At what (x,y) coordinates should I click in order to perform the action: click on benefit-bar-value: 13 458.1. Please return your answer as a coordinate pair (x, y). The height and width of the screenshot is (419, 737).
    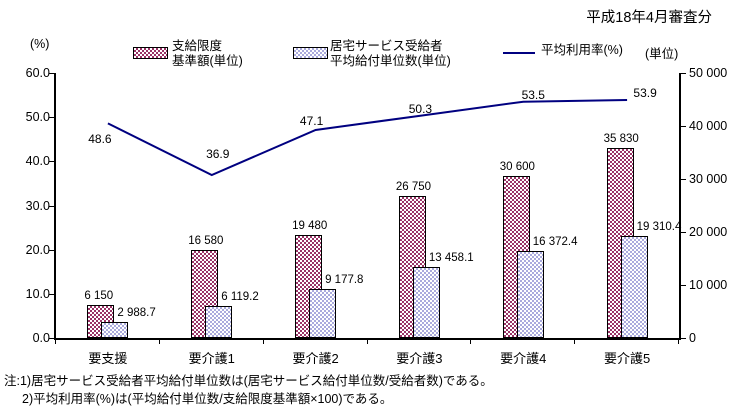
    Looking at the image, I should click on (451, 257).